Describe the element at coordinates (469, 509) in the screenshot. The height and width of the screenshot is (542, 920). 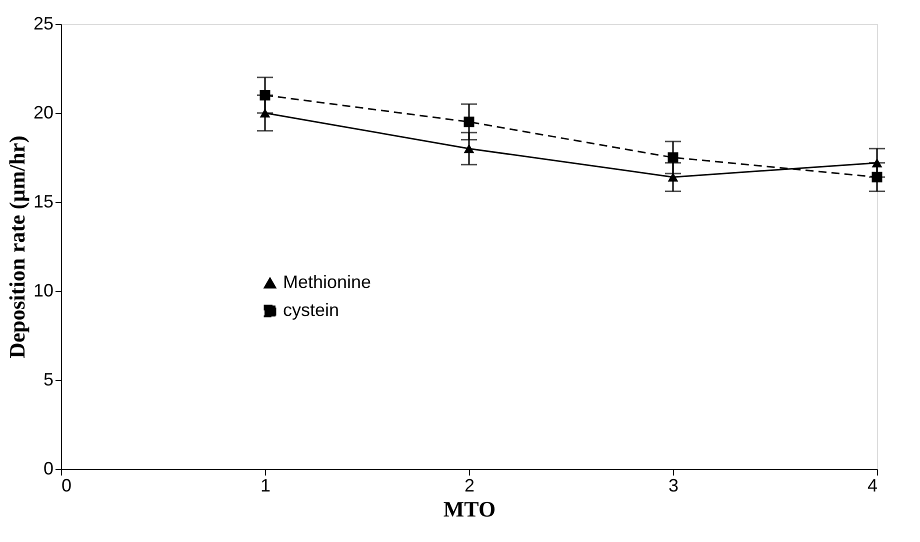
I see `x-axis-title: MTO` at that location.